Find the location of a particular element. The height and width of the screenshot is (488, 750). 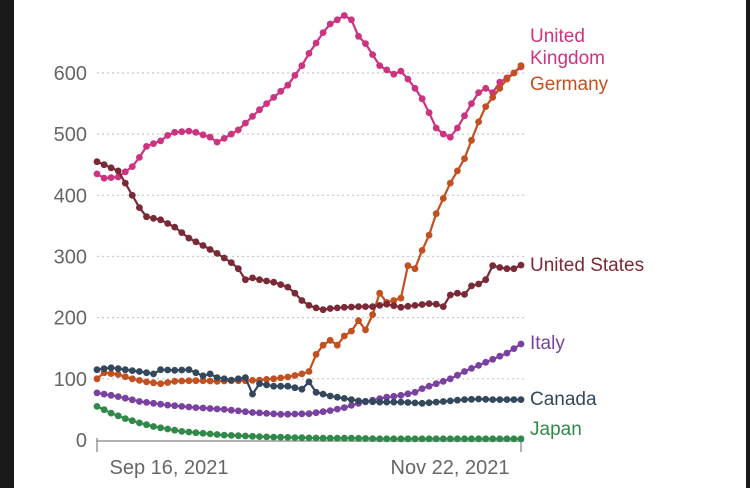

y-tick-label: 500 is located at coordinates (70, 135).